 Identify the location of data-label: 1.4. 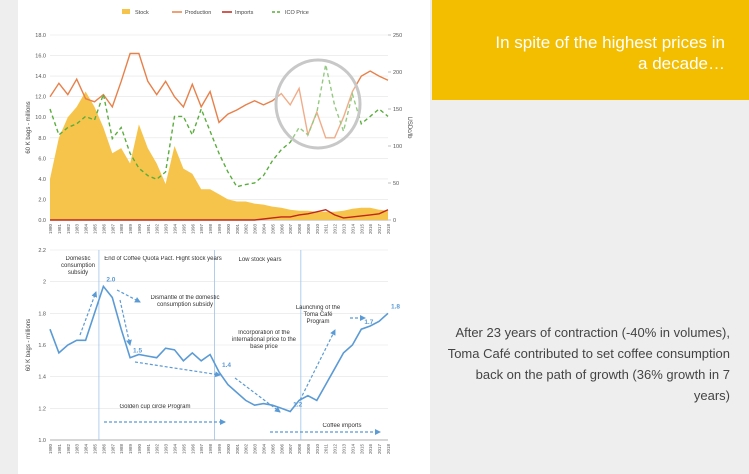
(226, 365).